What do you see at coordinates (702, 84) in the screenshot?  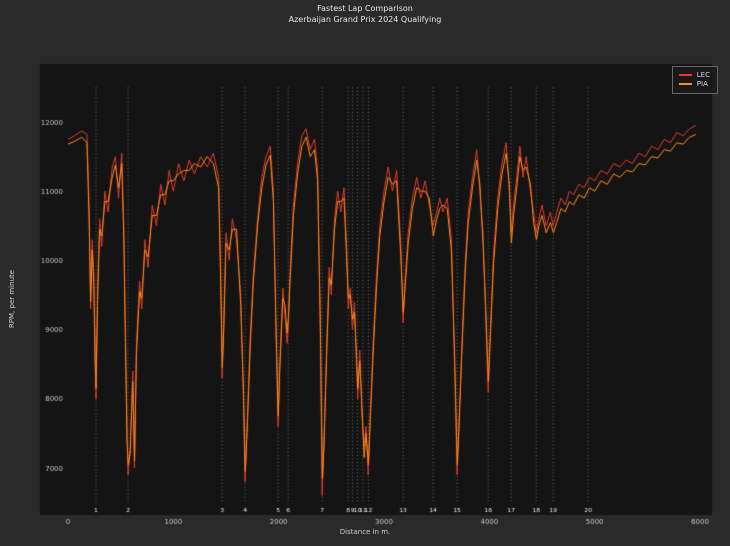 I see `legend-label-pia: PIA` at bounding box center [702, 84].